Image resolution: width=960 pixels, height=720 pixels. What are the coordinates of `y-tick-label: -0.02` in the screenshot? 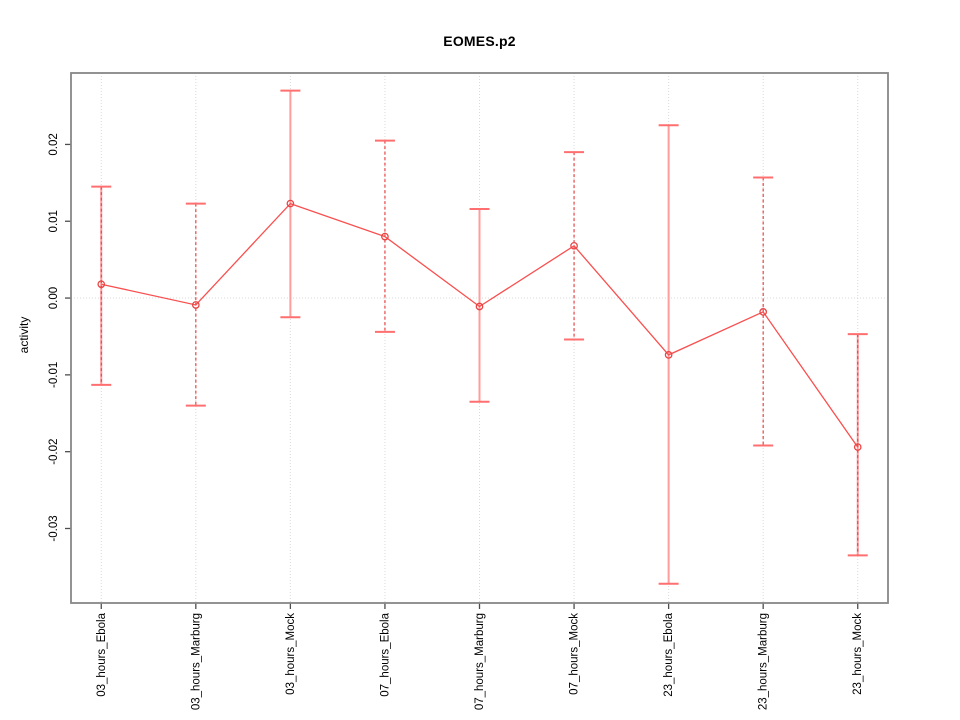 It's located at (54, 452).